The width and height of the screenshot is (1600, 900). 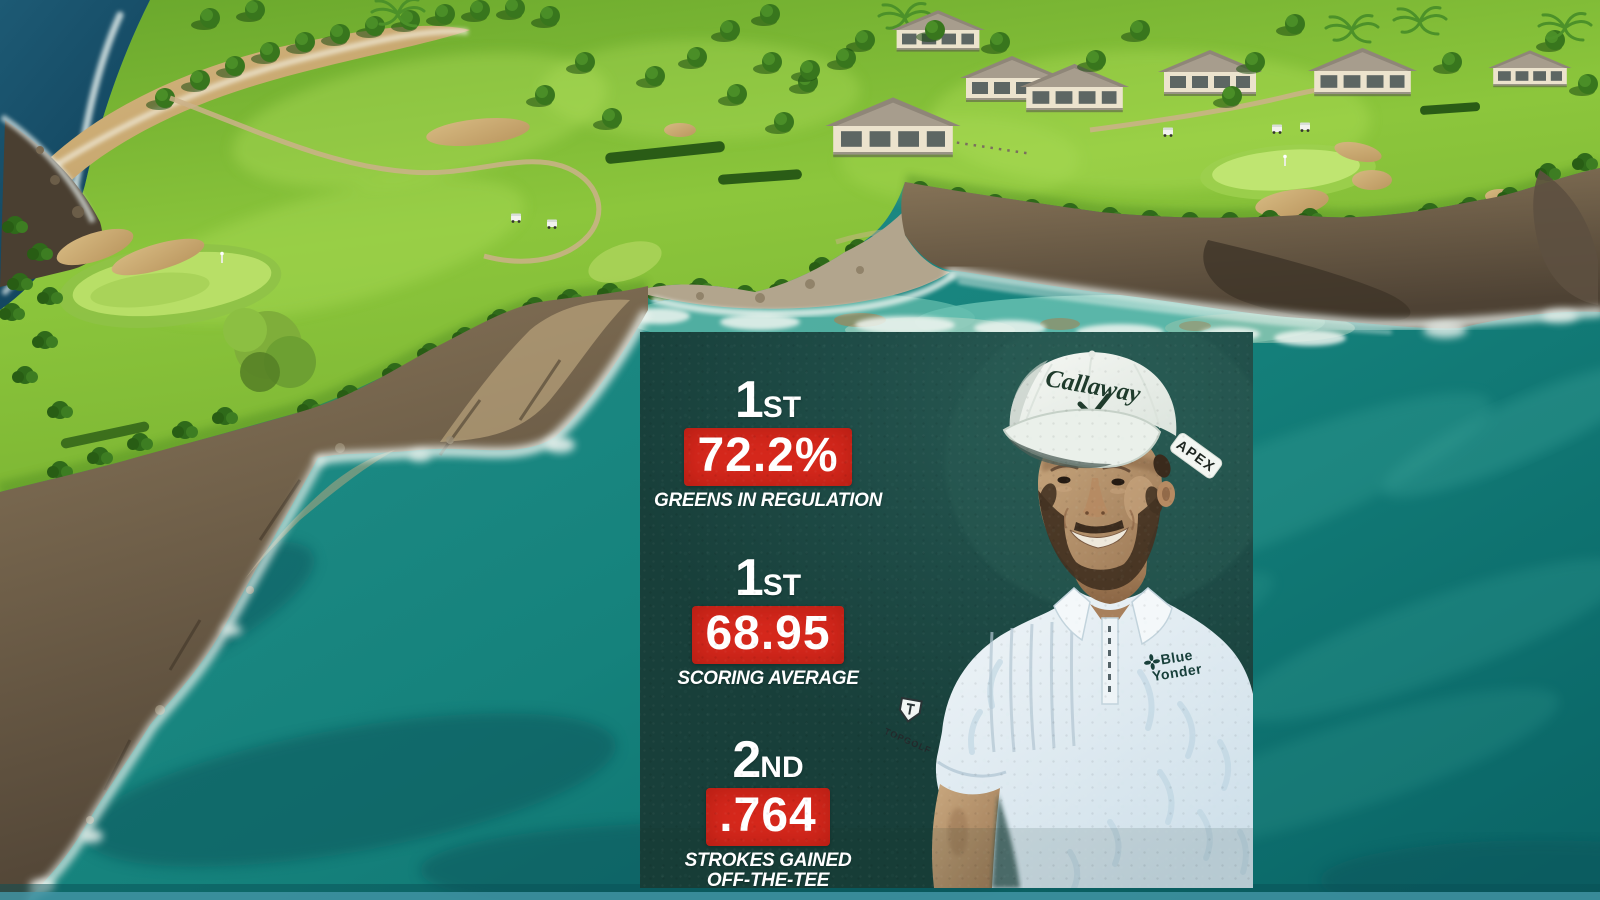 What do you see at coordinates (1152, 662) in the screenshot?
I see `blue-yonder-flower-icon` at bounding box center [1152, 662].